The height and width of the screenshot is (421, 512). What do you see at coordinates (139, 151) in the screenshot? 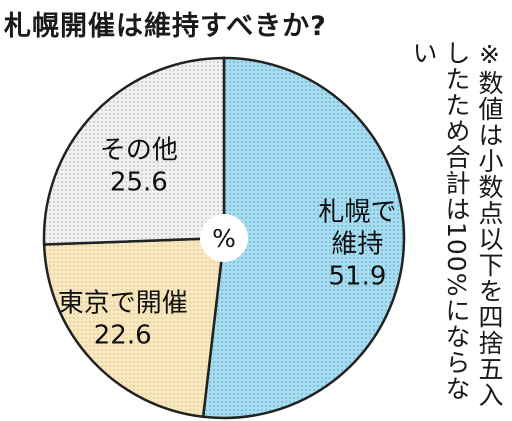
I see `slice-3-name-line-1: その他` at bounding box center [139, 151].